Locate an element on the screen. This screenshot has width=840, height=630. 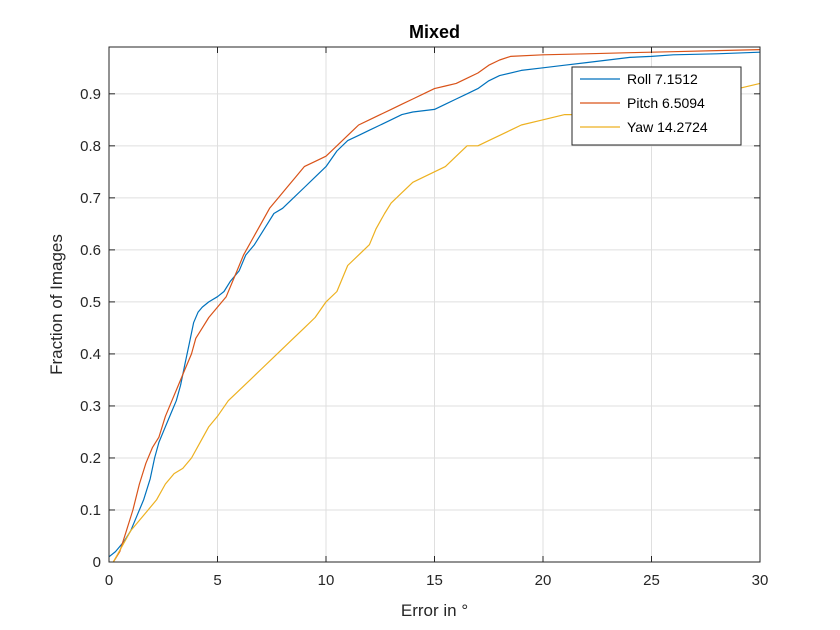
y-tick-label: 0.5 is located at coordinates (90, 302).